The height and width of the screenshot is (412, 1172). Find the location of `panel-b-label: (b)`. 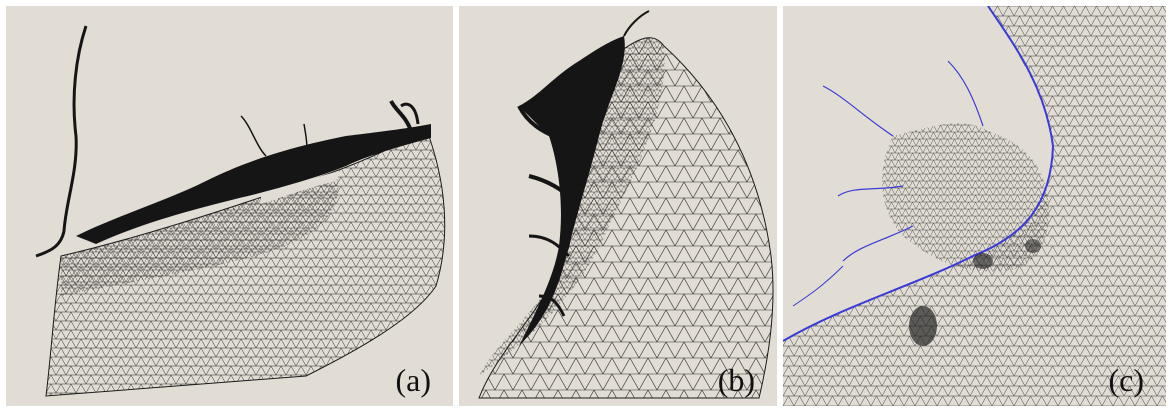

panel-b-label: (b) is located at coordinates (736, 380).